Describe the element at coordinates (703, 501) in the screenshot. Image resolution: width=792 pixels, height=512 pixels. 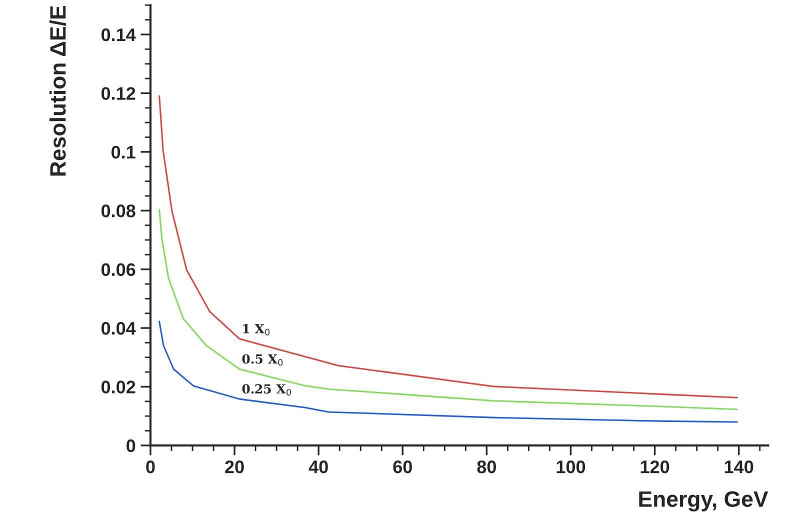
I see `x-axis-title: Energy, GeV` at that location.